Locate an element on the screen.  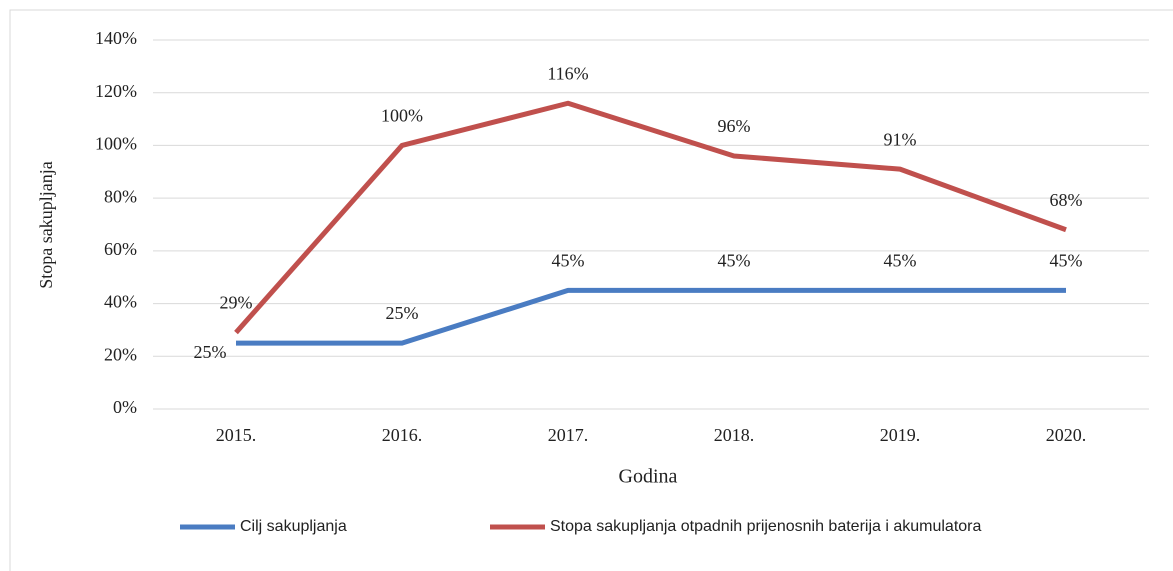
x-tick-label: 2016. is located at coordinates (402, 435).